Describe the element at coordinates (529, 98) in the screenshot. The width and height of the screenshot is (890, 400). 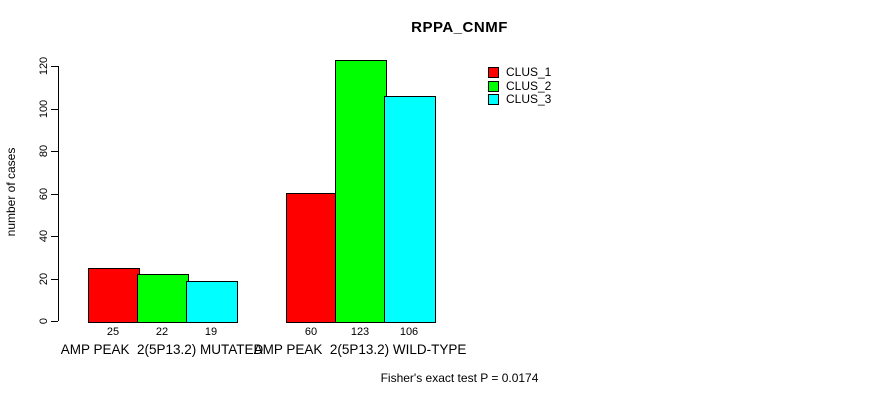
I see `legend-label: CLUS_3` at that location.